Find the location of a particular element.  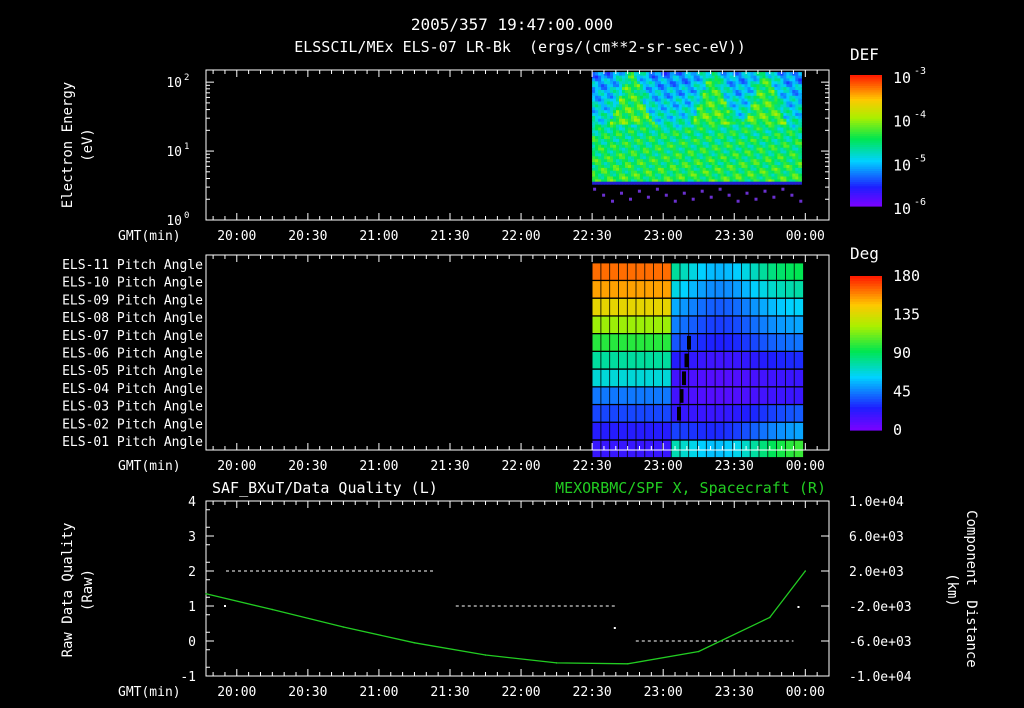

pitch-time-tick-label: 22:00 is located at coordinates (520, 466).